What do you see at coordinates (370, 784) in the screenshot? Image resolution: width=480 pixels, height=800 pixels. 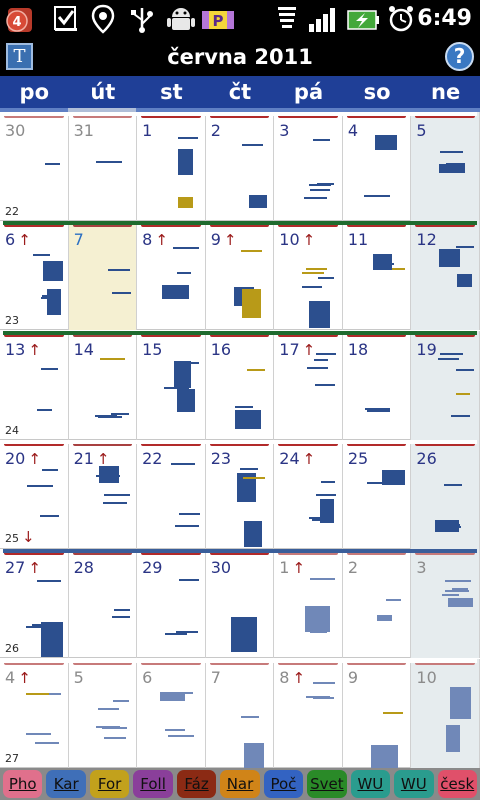 I see `calendar-filter-button: WU` at bounding box center [370, 784].